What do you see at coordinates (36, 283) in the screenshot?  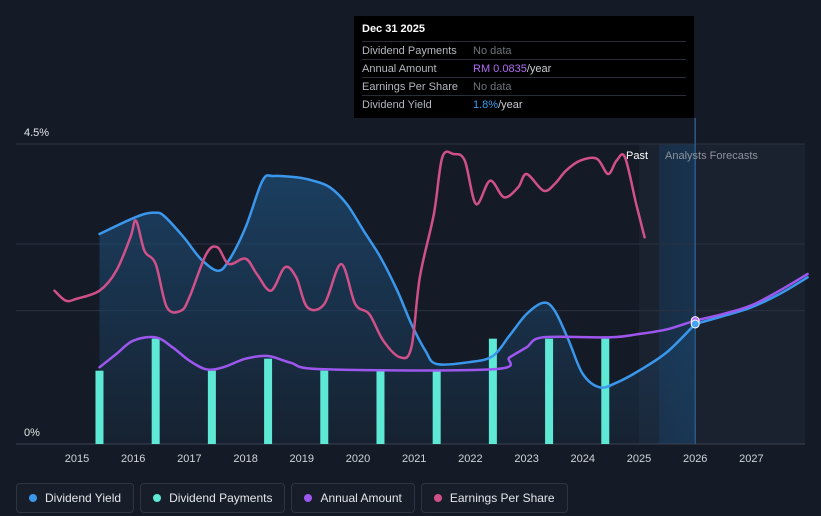 I see `y-axis: 4.5% 0%` at bounding box center [36, 283].